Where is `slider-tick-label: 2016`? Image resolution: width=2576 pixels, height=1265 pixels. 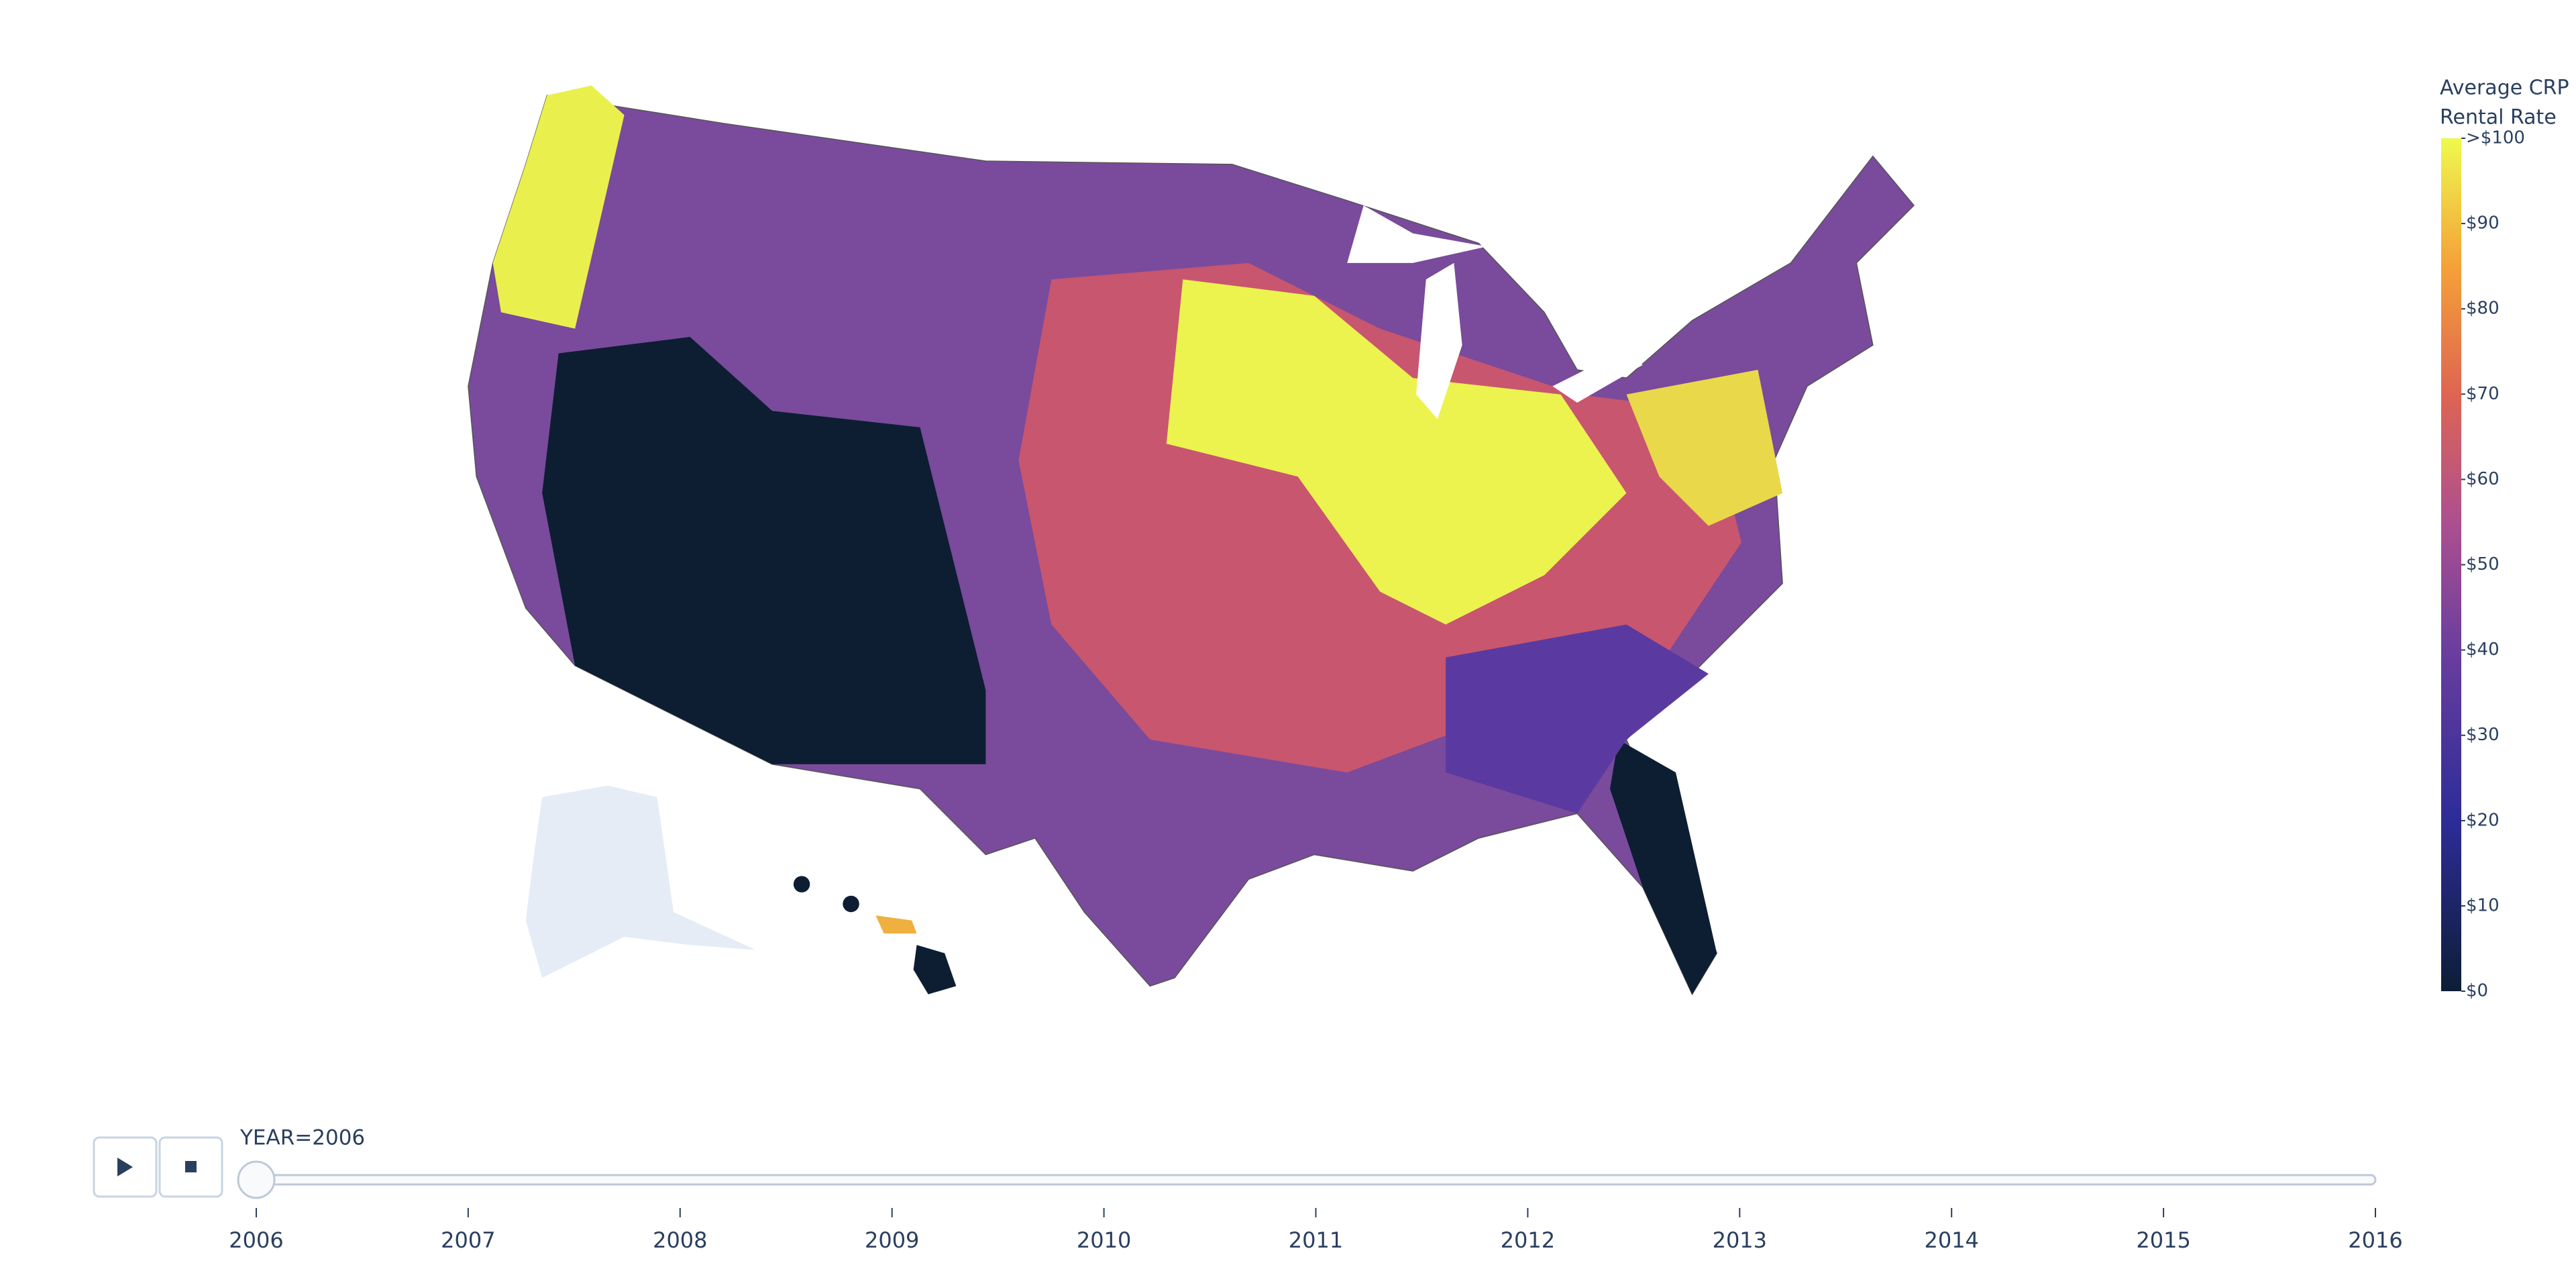
slider-tick-label: 2016 is located at coordinates (2375, 1240).